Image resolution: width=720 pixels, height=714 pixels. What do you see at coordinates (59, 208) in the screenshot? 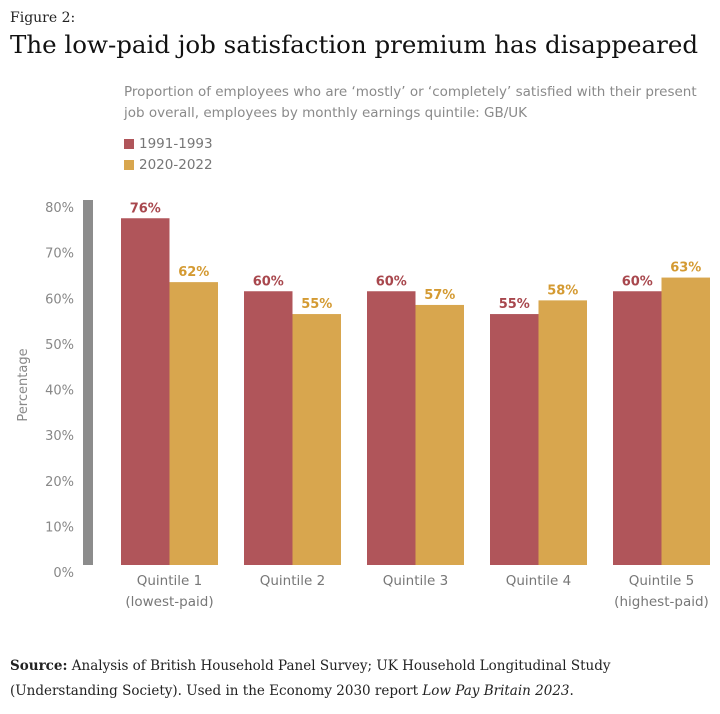
I see `y-tick-label: 80%` at bounding box center [59, 208].